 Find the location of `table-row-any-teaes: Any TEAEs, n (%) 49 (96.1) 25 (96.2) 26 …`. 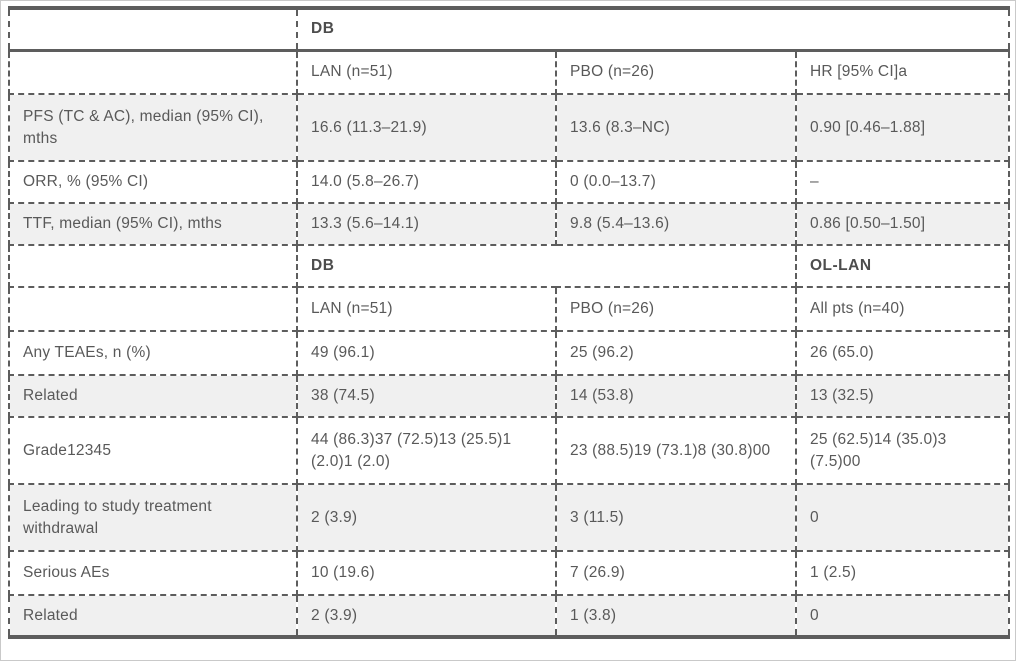

table-row-any-teaes: Any TEAEs, n (%) 49 (96.1) 25 (96.2) 26 … is located at coordinates (509, 353).